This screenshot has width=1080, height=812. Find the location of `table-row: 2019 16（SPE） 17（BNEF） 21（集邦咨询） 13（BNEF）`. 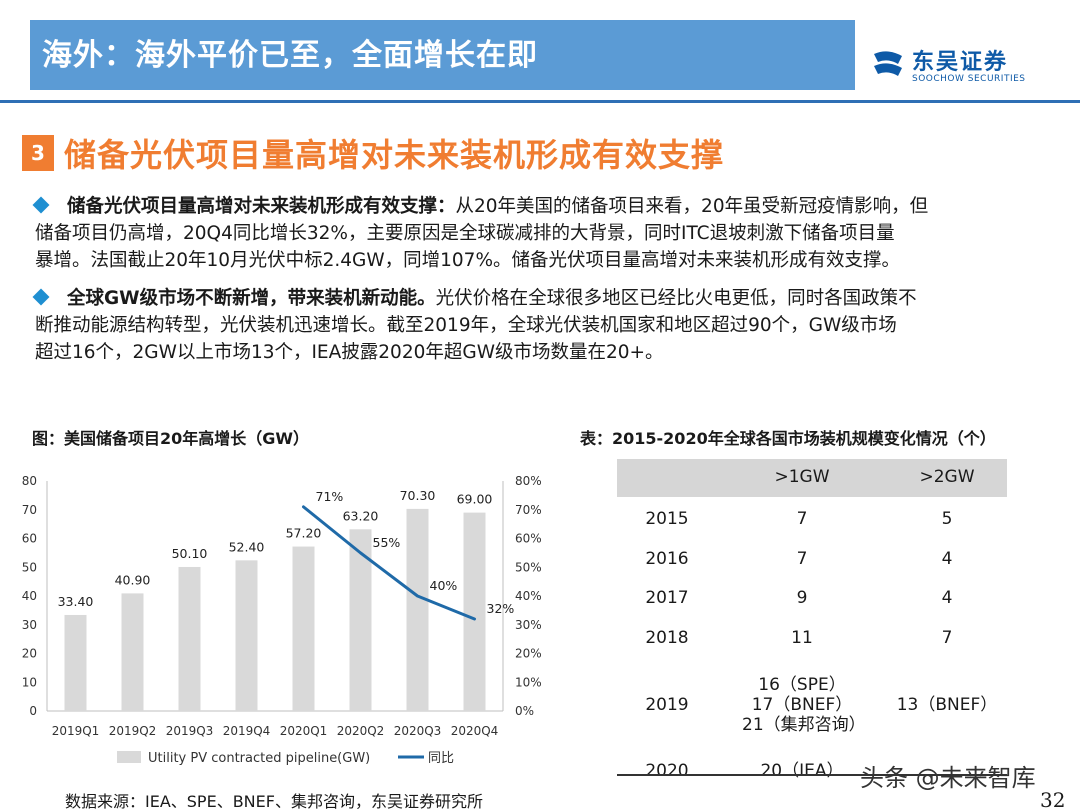

table-row: 2019 16（SPE） 17（BNEF） 21（集邦咨询） 13（BNEF） is located at coordinates (812, 702).